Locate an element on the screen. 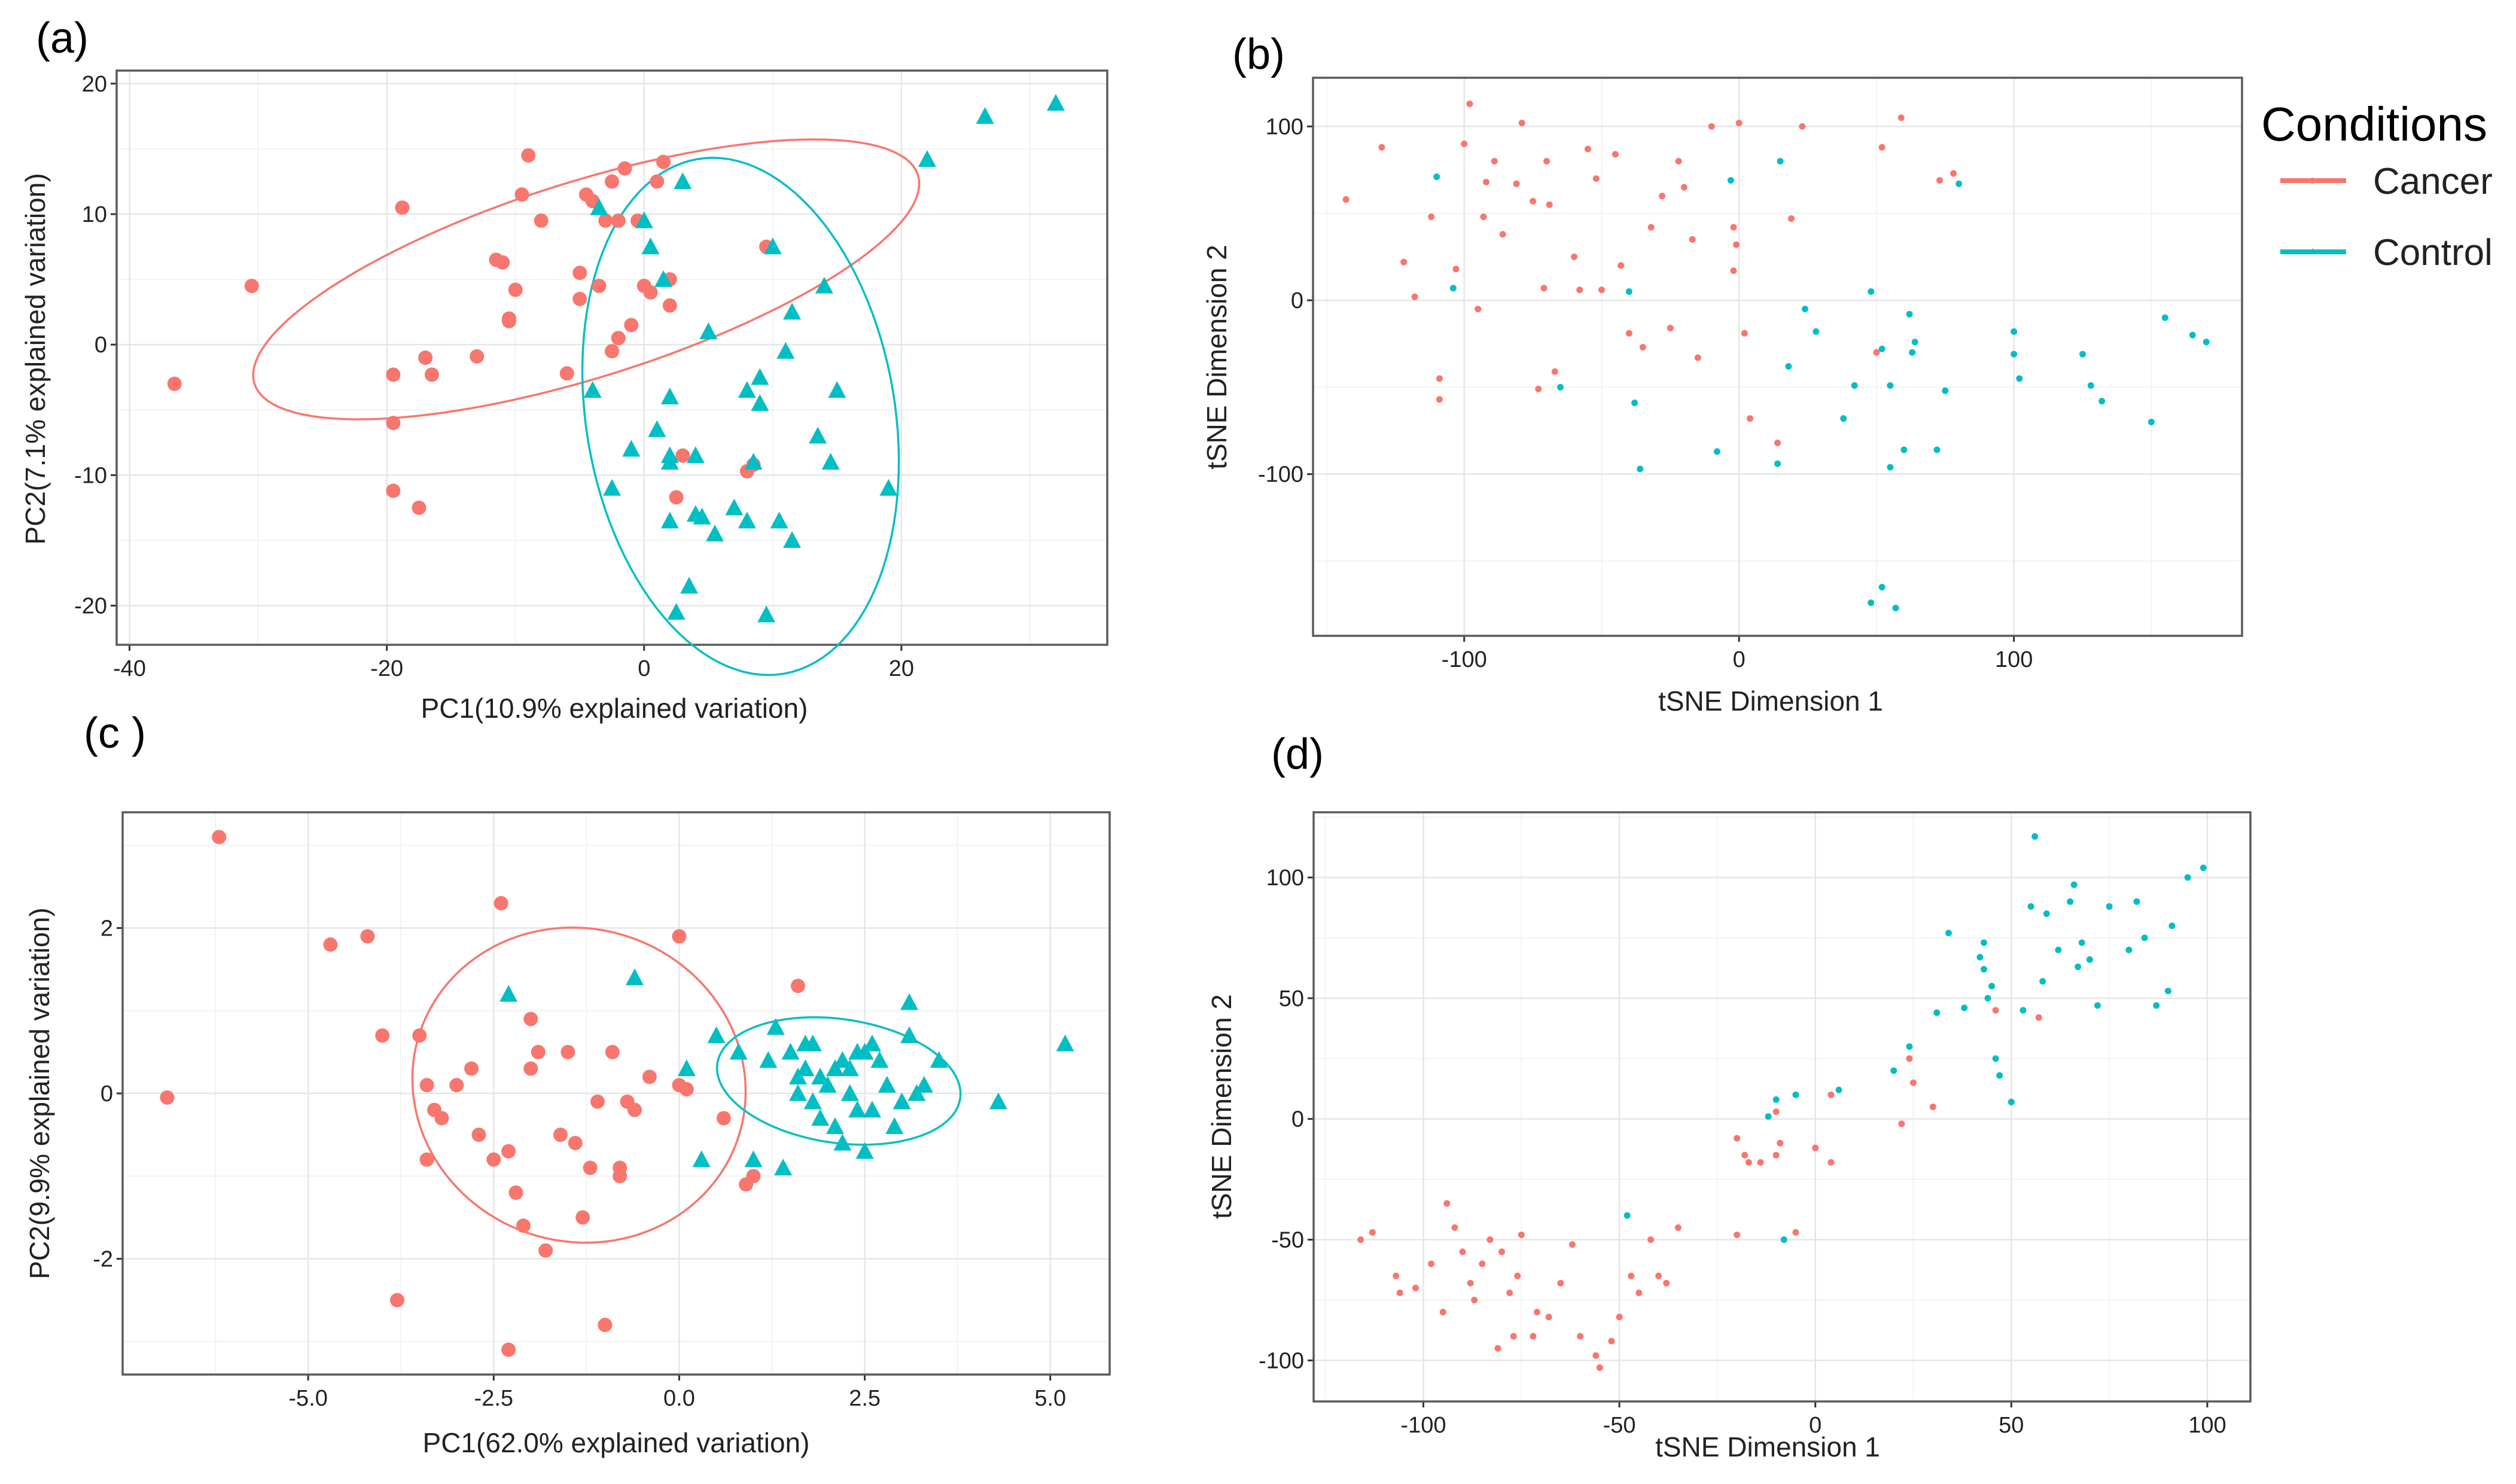 The width and height of the screenshot is (2516, 1484). x-tick-label: -5.0 is located at coordinates (307, 1398).